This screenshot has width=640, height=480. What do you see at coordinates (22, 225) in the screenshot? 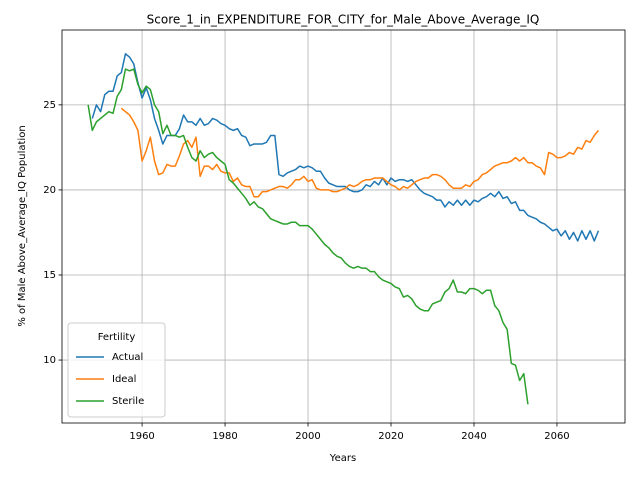
I see `y-axis-label: % of Male Above_Average_IQ Population` at bounding box center [22, 225].